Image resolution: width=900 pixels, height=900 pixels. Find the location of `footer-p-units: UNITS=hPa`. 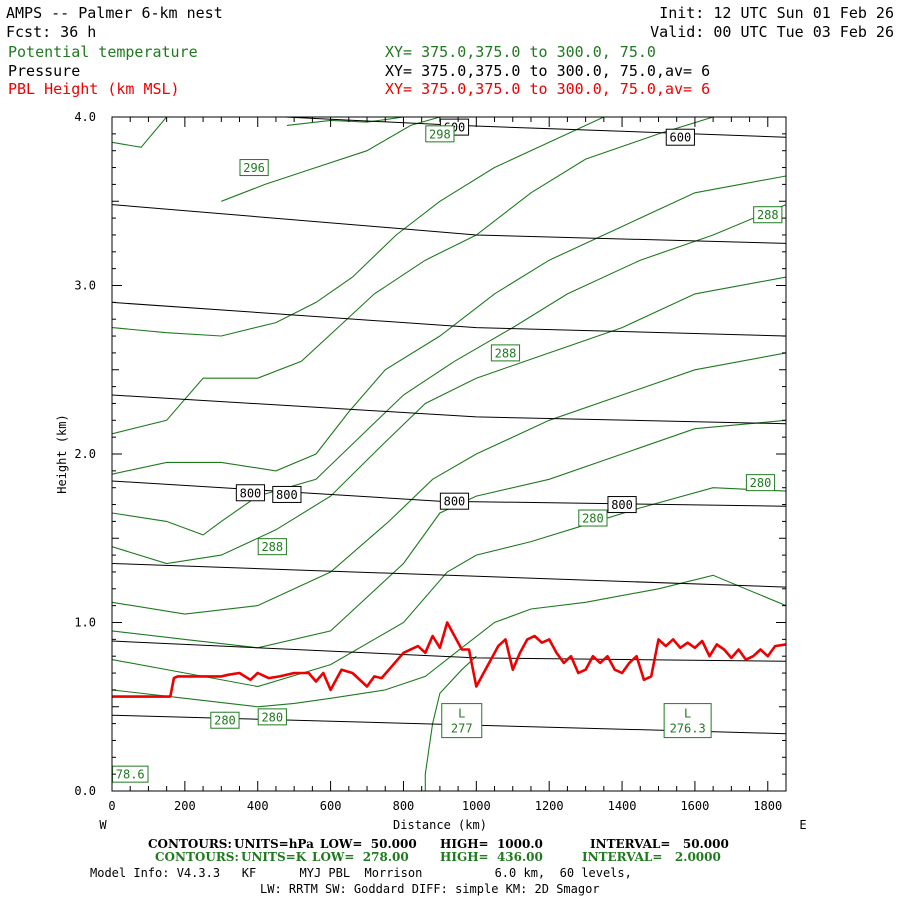

footer-p-units: UNITS=hPa is located at coordinates (274, 844).